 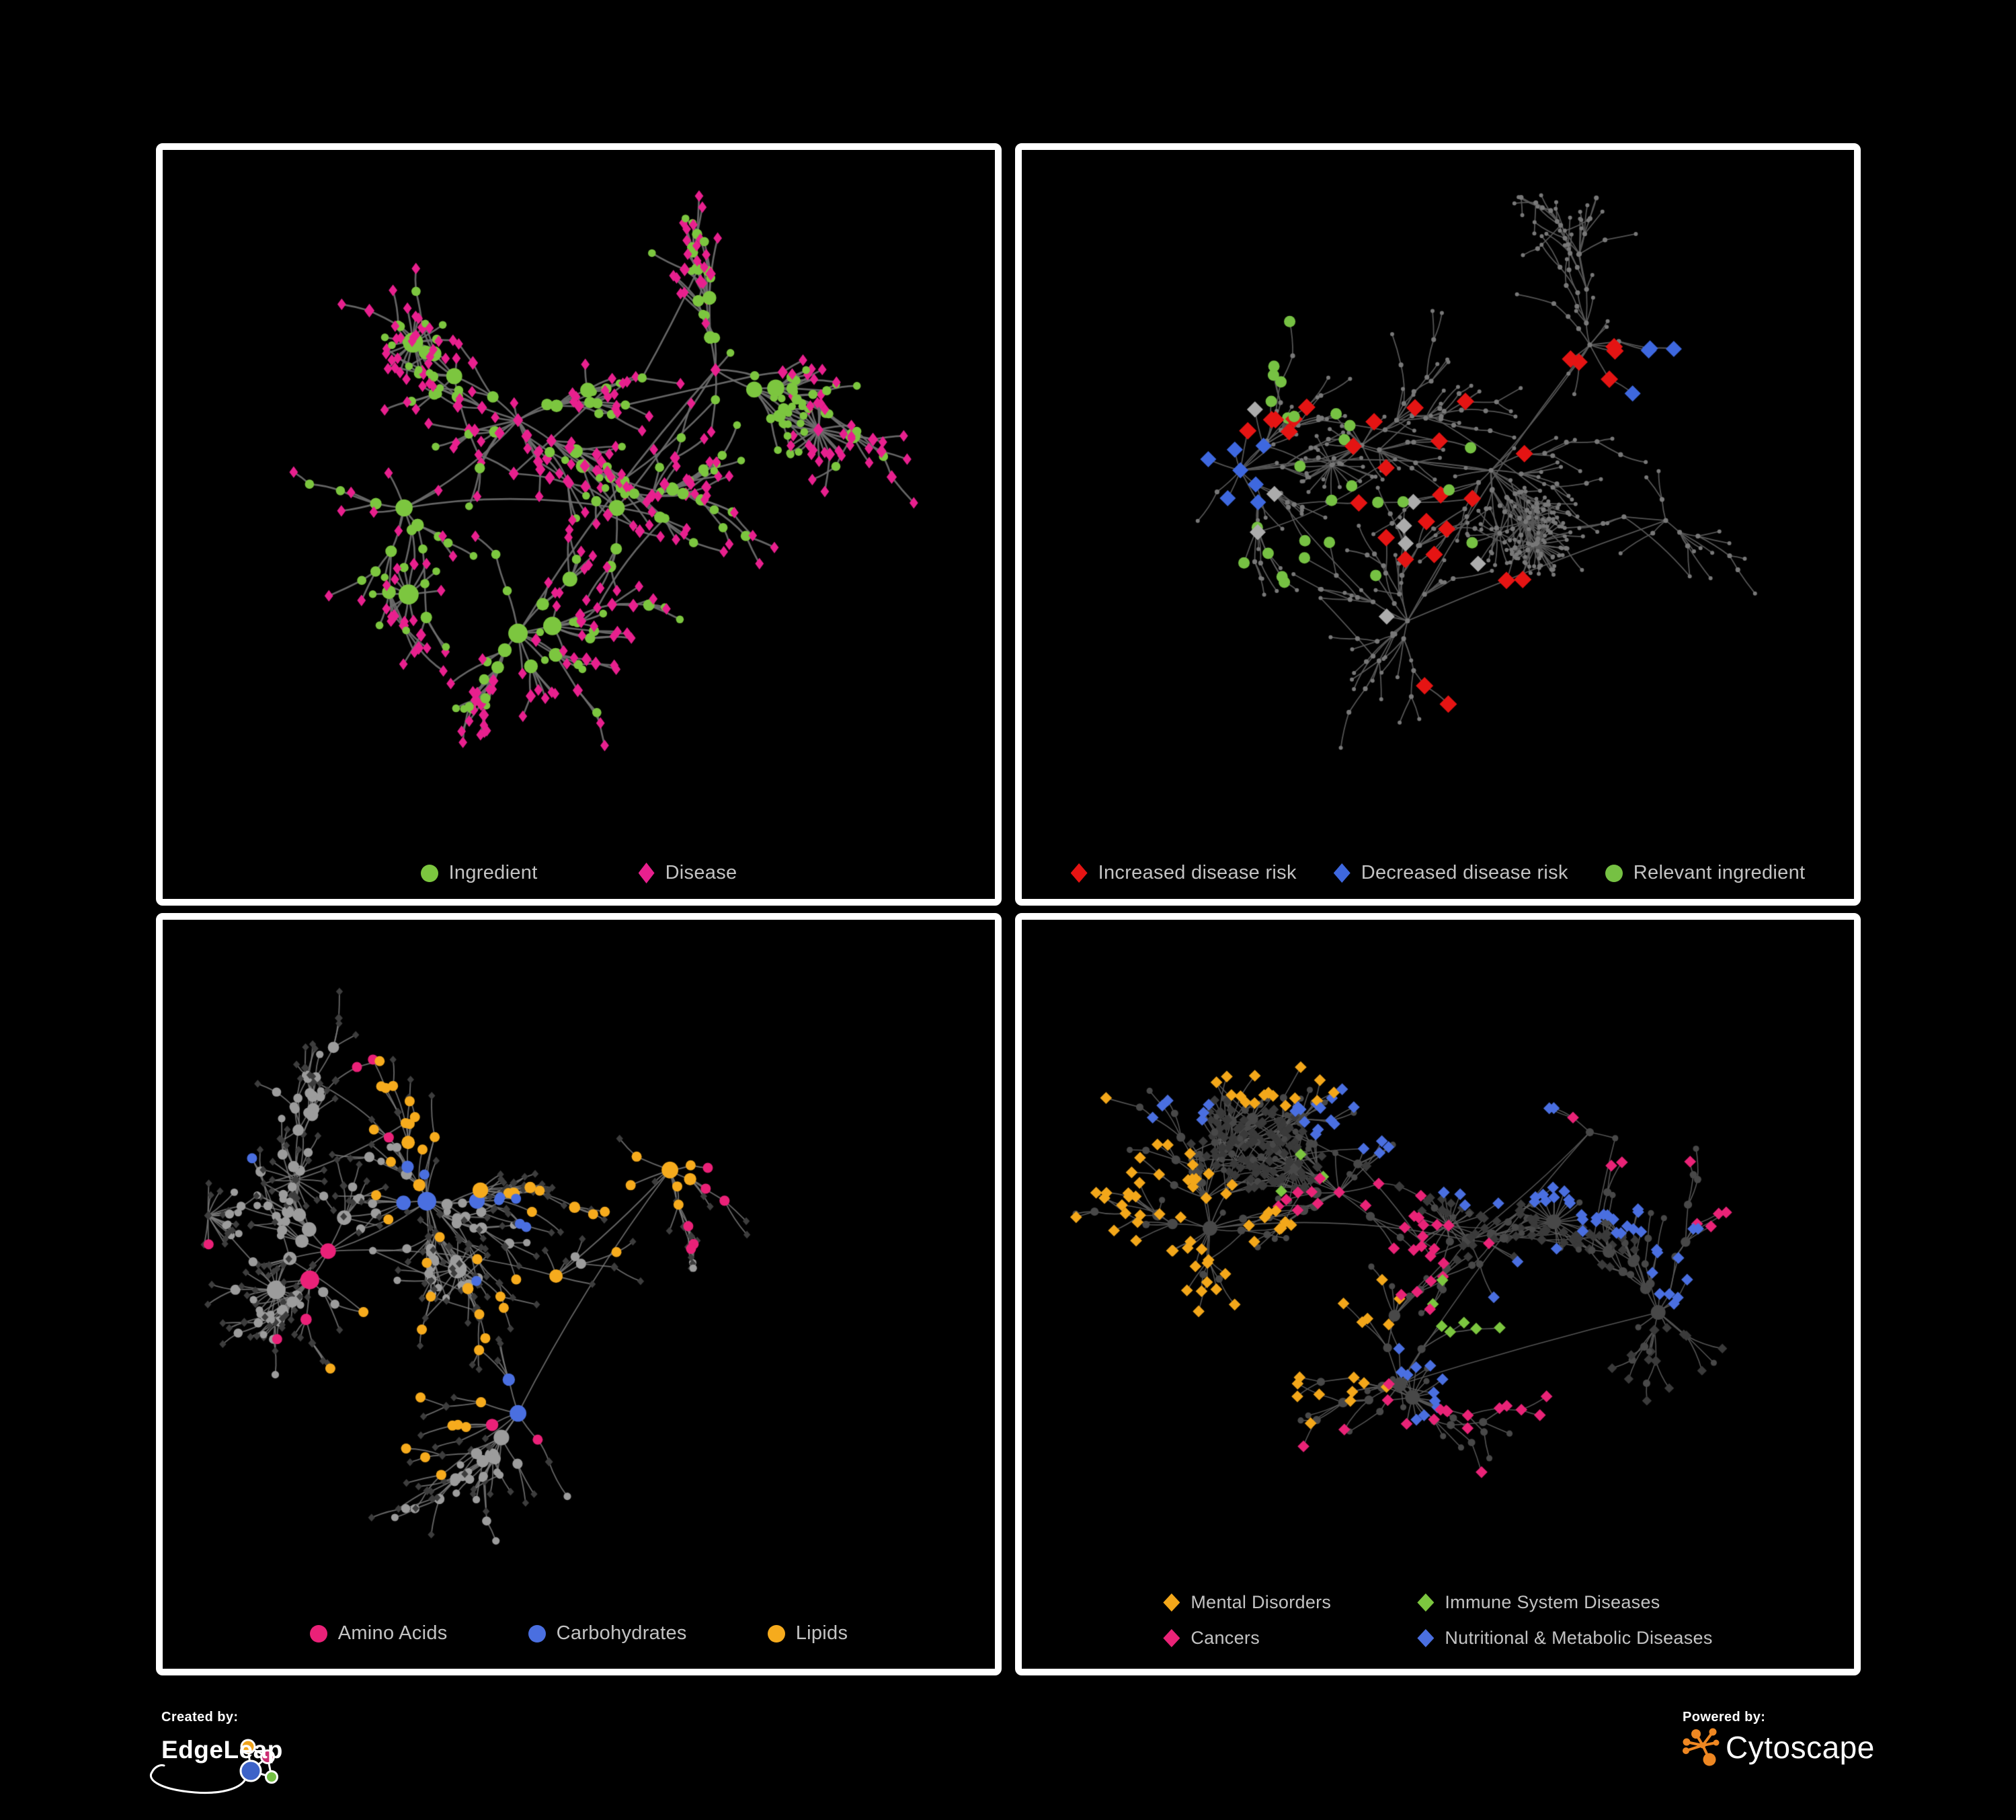 I want to click on legend-item-decreased-risk: Decreased disease risk, so click(x=1450, y=873).